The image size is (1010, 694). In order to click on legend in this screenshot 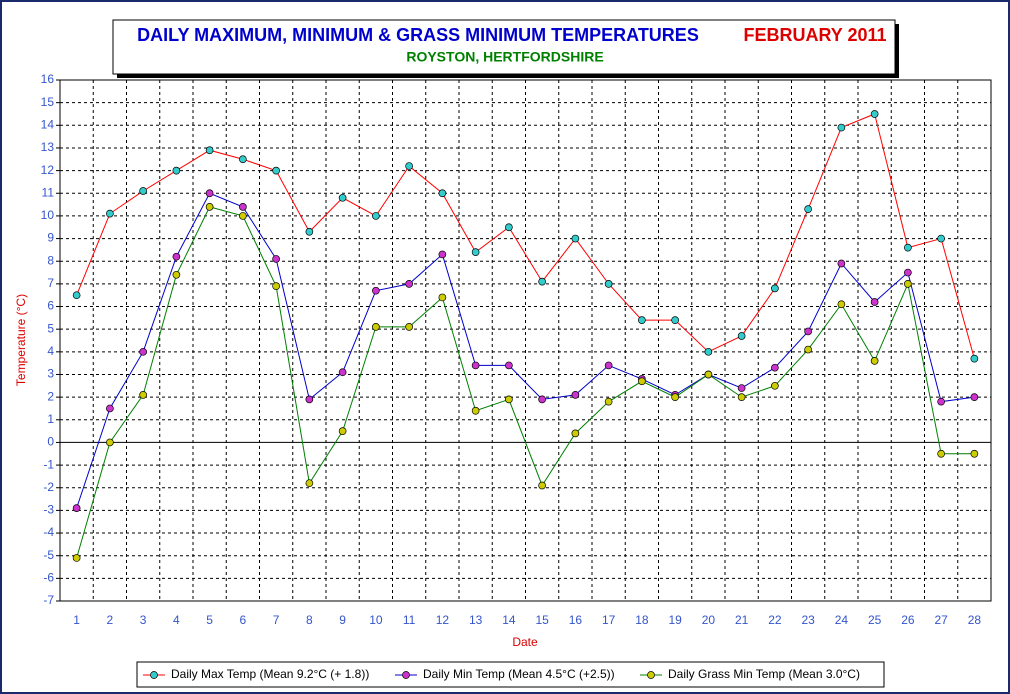, I will do `click(510, 674)`.